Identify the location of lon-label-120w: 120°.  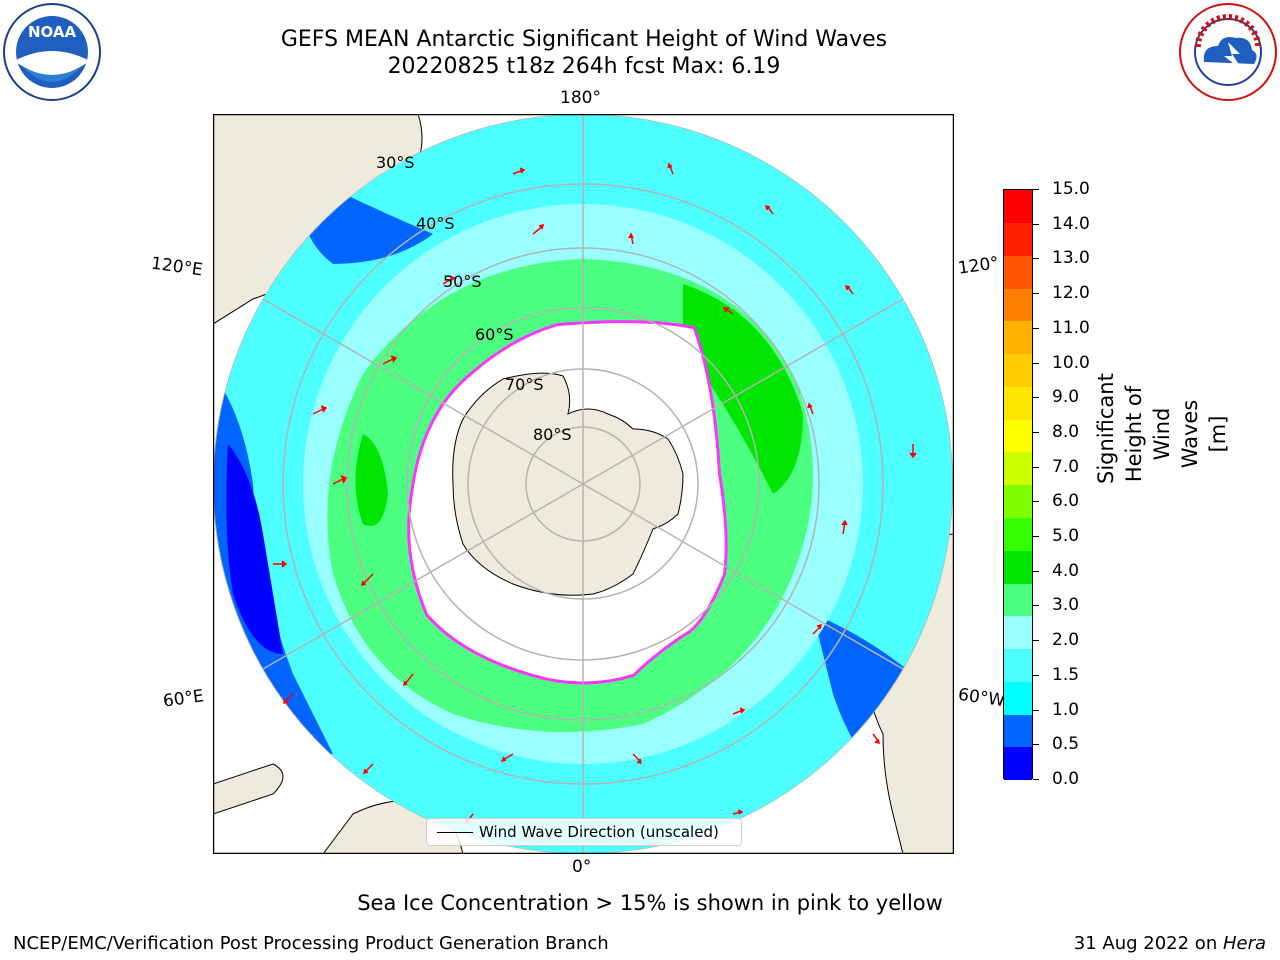
(978, 266).